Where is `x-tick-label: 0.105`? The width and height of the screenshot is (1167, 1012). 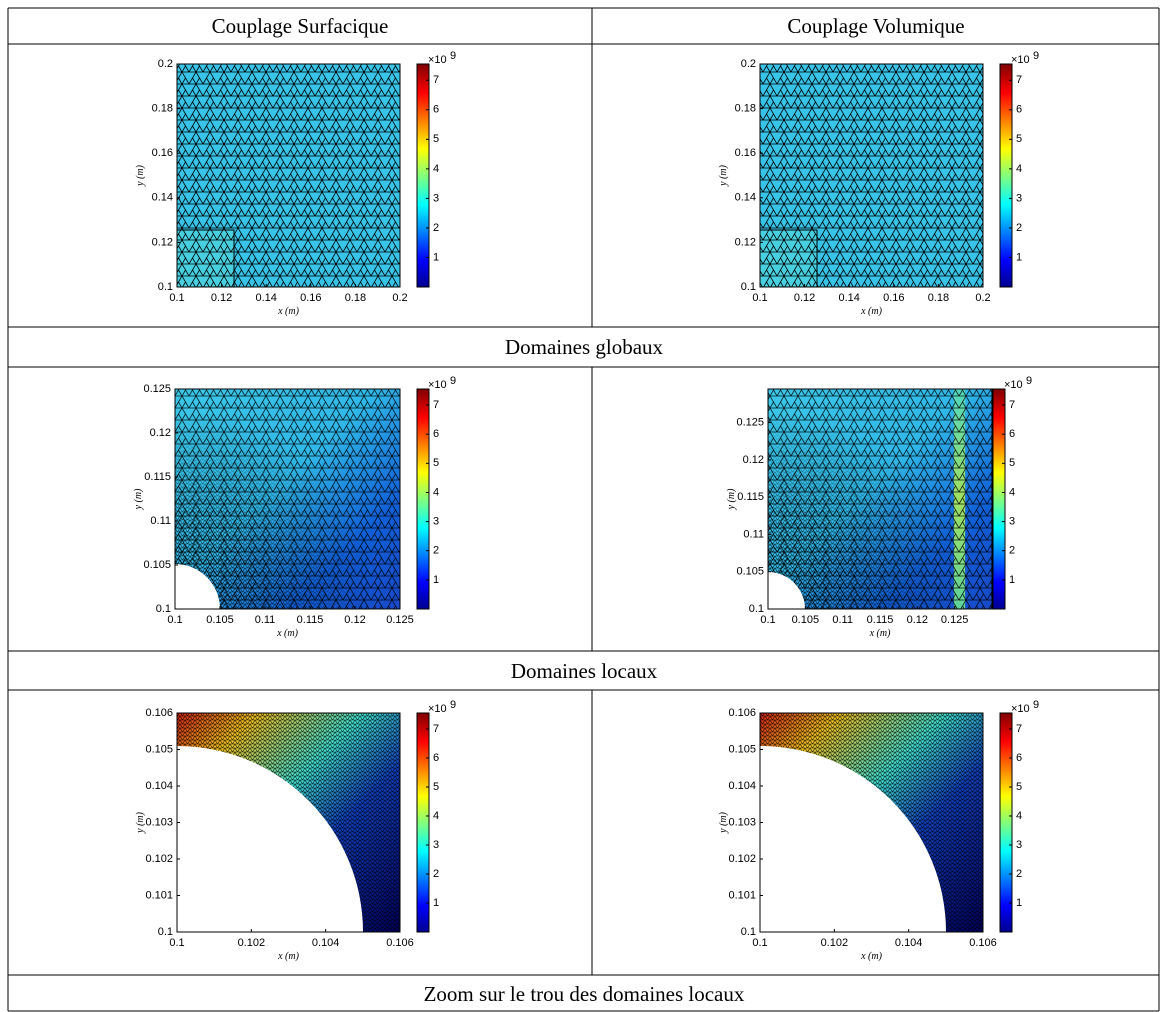
x-tick-label: 0.105 is located at coordinates (220, 620).